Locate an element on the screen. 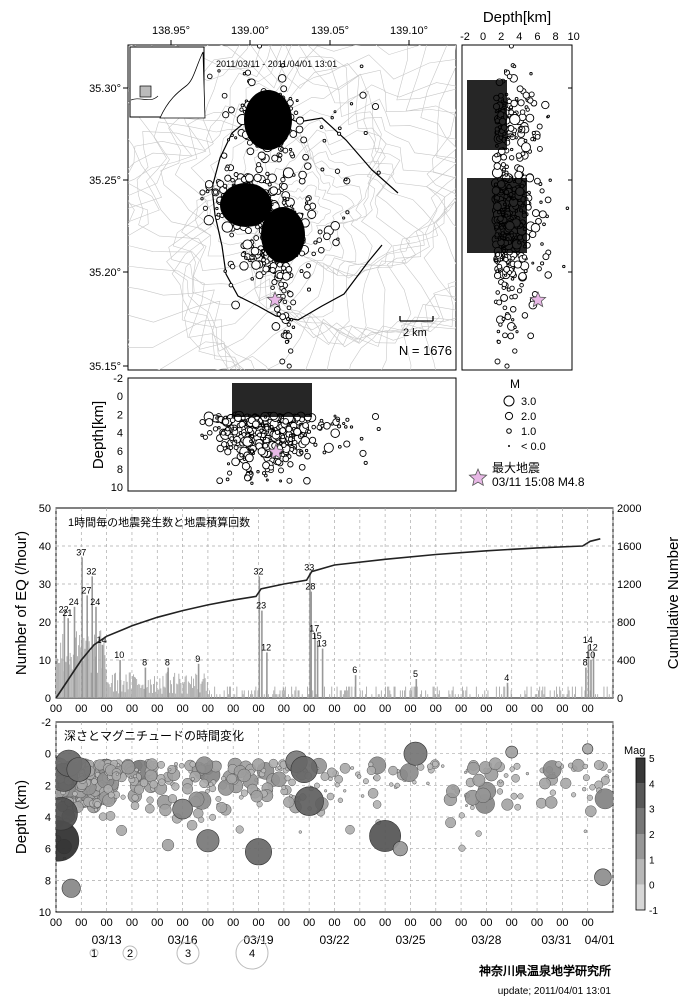  bar-y2-tick: 2000 is located at coordinates (629, 509).